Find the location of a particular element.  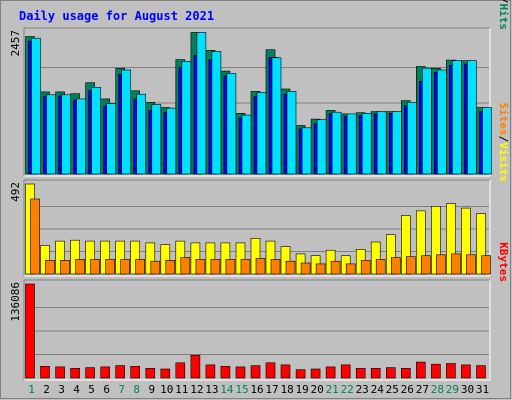

x-tick-12: 12 is located at coordinates (196, 389).